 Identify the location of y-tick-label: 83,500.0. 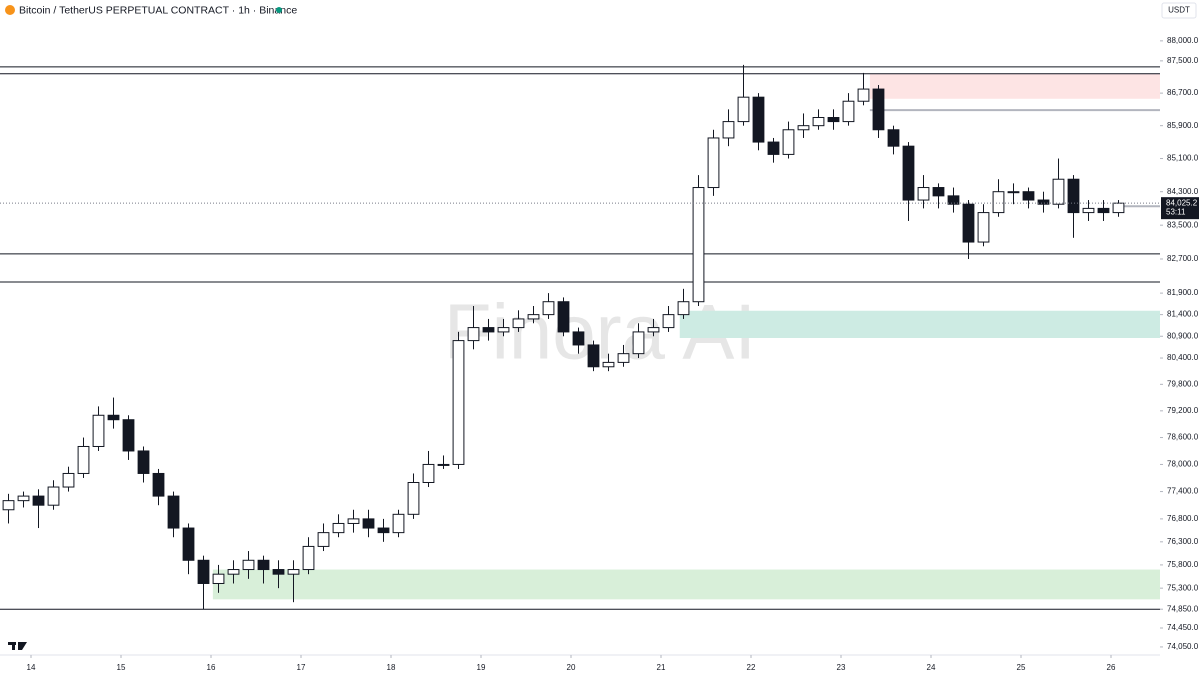
(1183, 224).